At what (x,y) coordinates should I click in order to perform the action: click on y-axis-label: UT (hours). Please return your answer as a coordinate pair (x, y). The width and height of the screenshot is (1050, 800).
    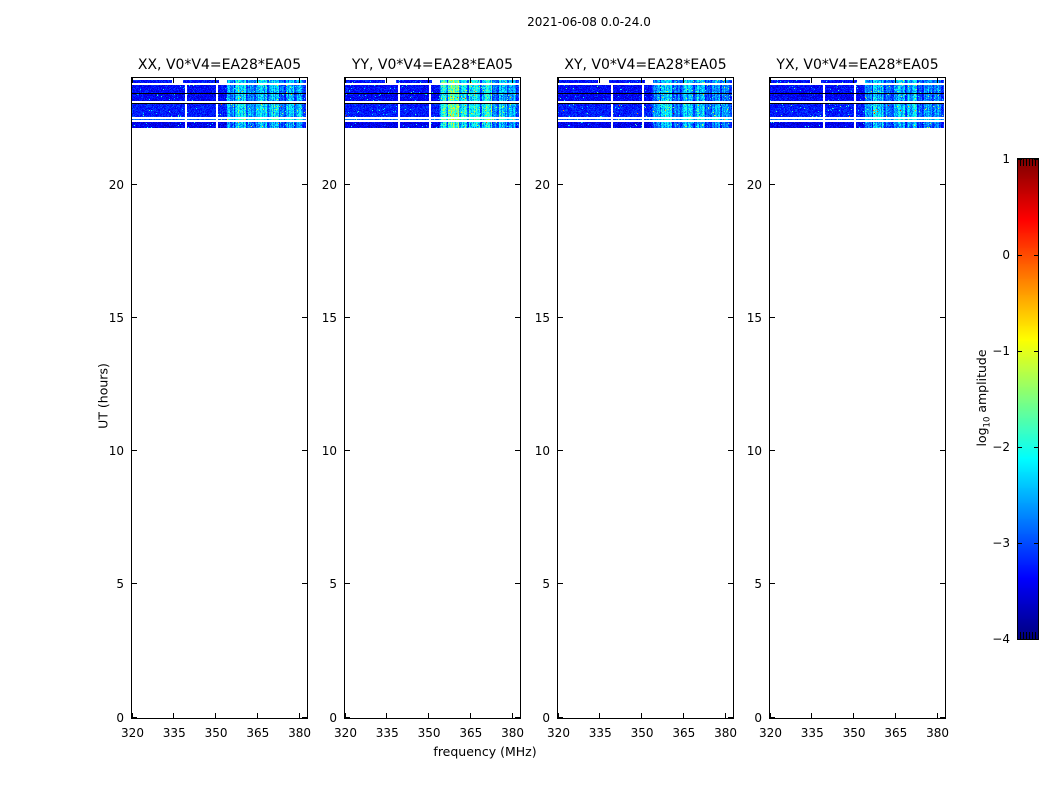
    Looking at the image, I should click on (103, 396).